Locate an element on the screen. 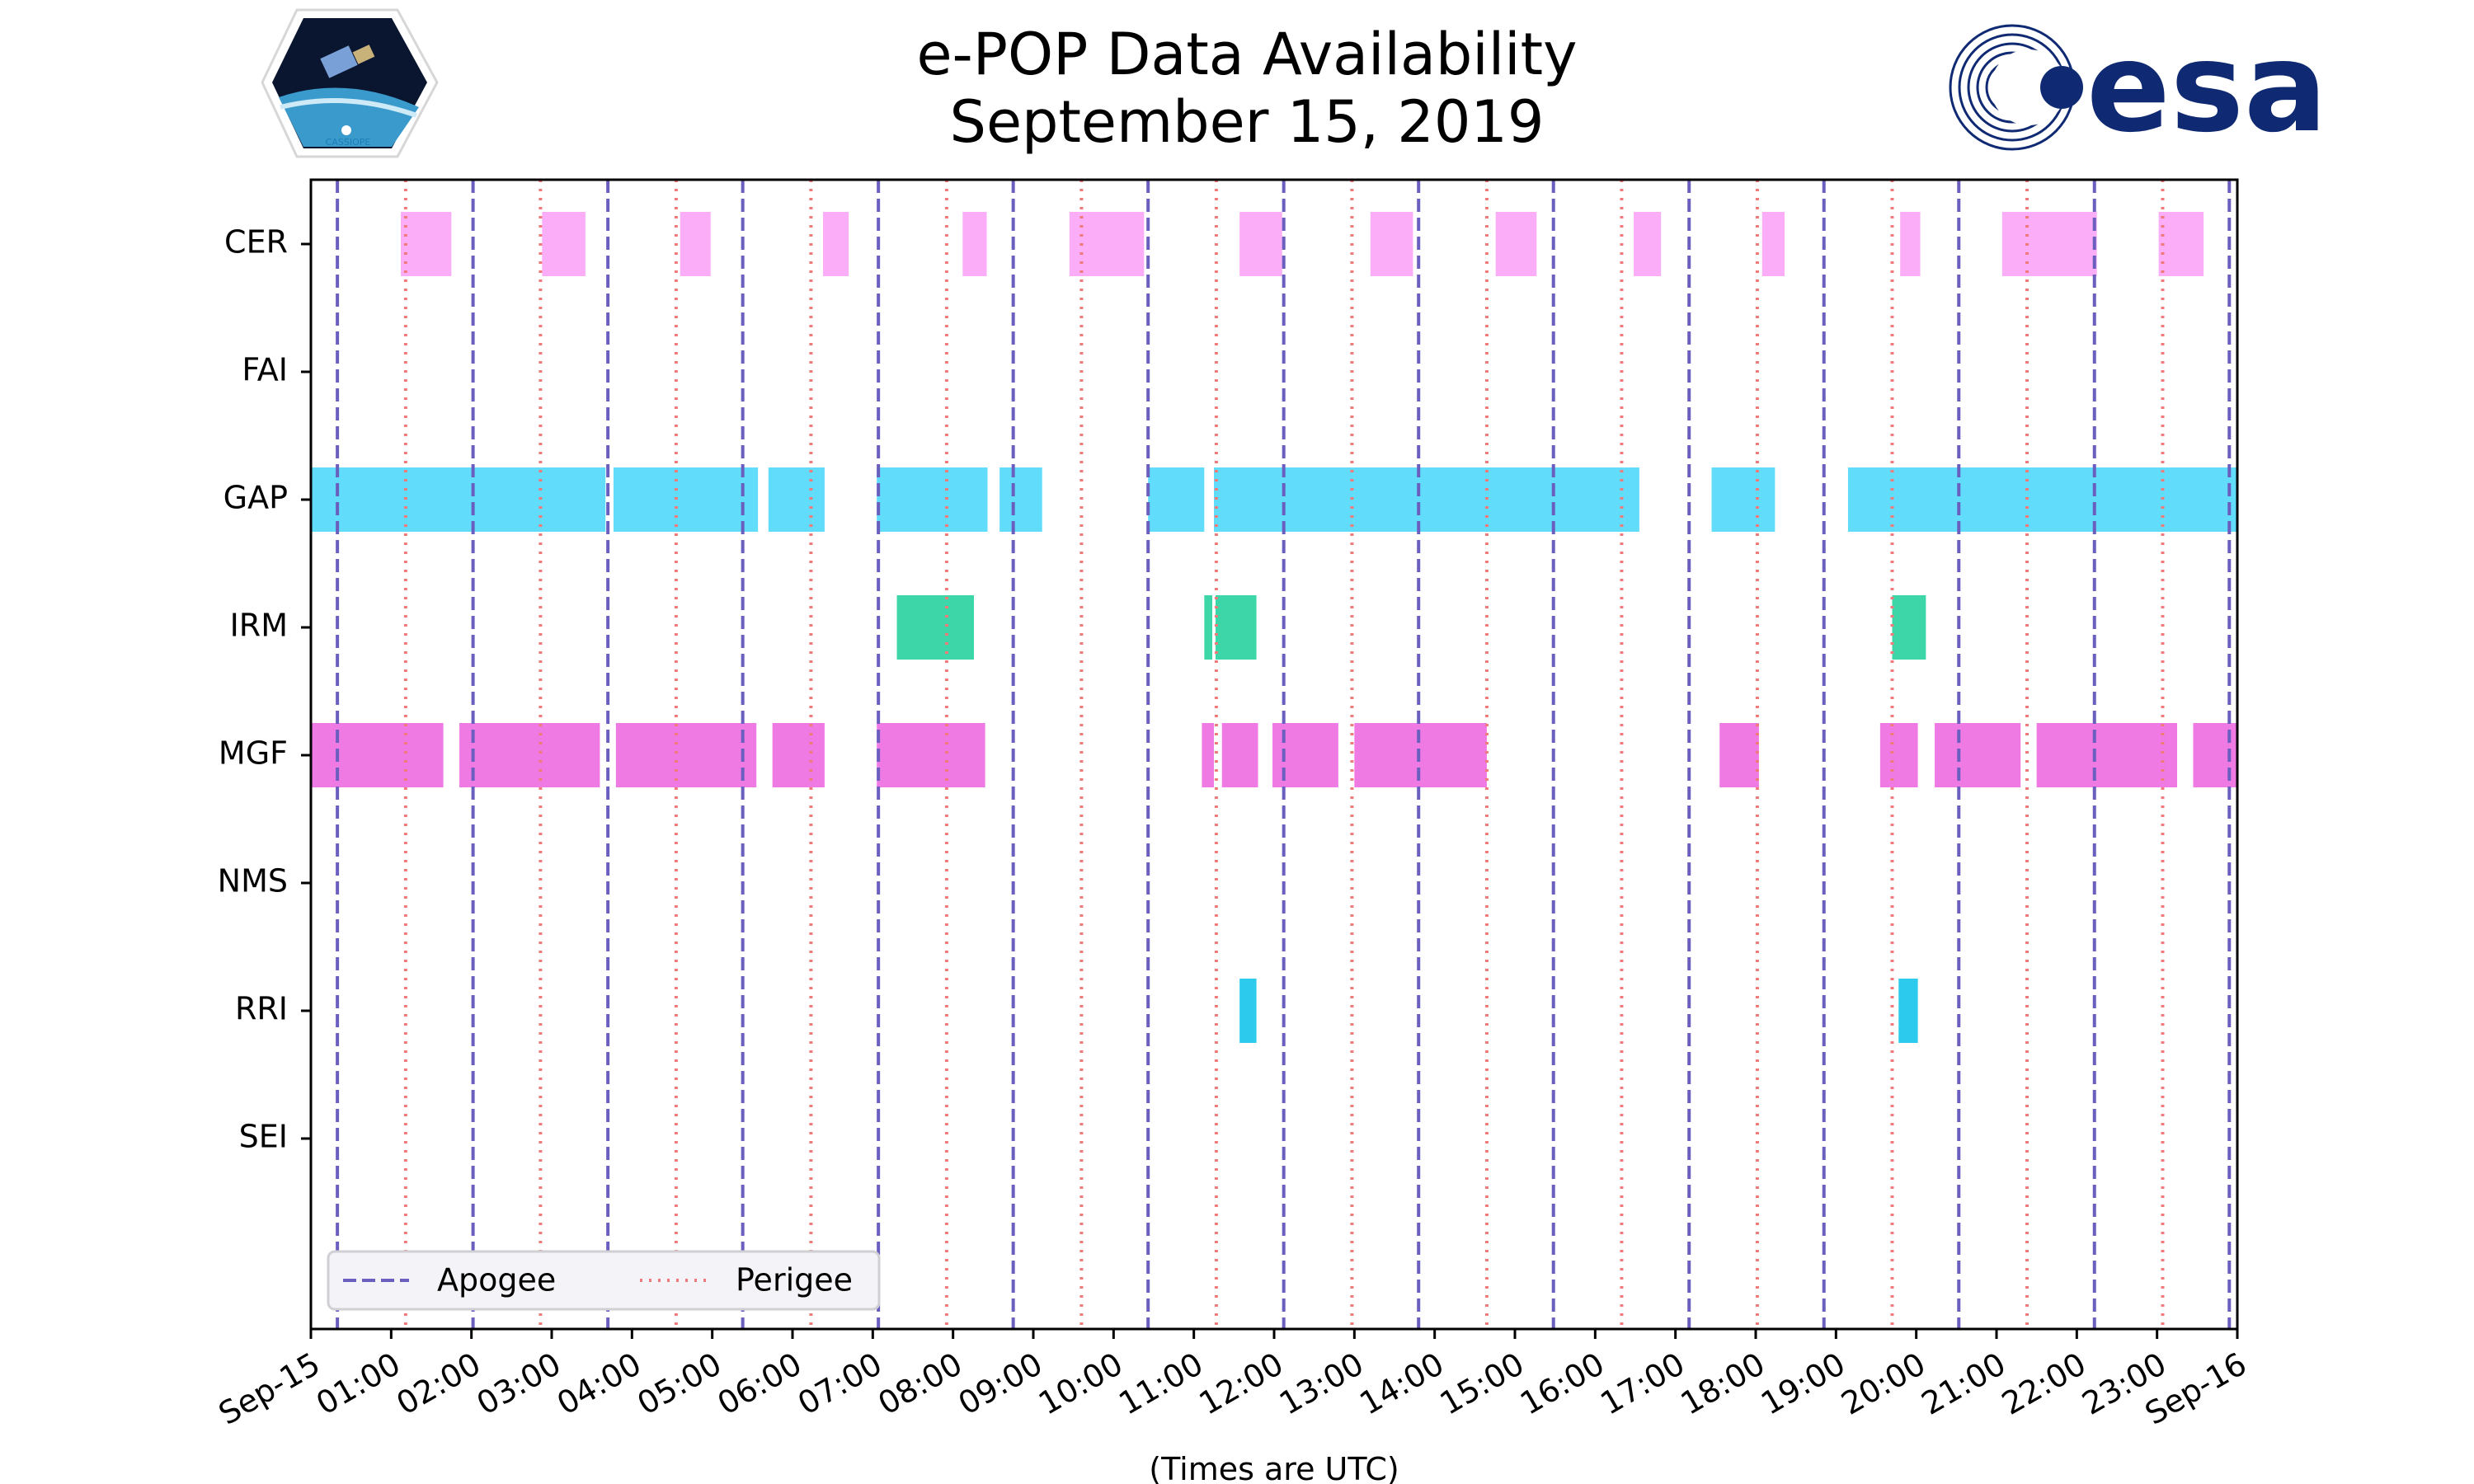  x-label-4: 04:00 is located at coordinates (599, 1383).